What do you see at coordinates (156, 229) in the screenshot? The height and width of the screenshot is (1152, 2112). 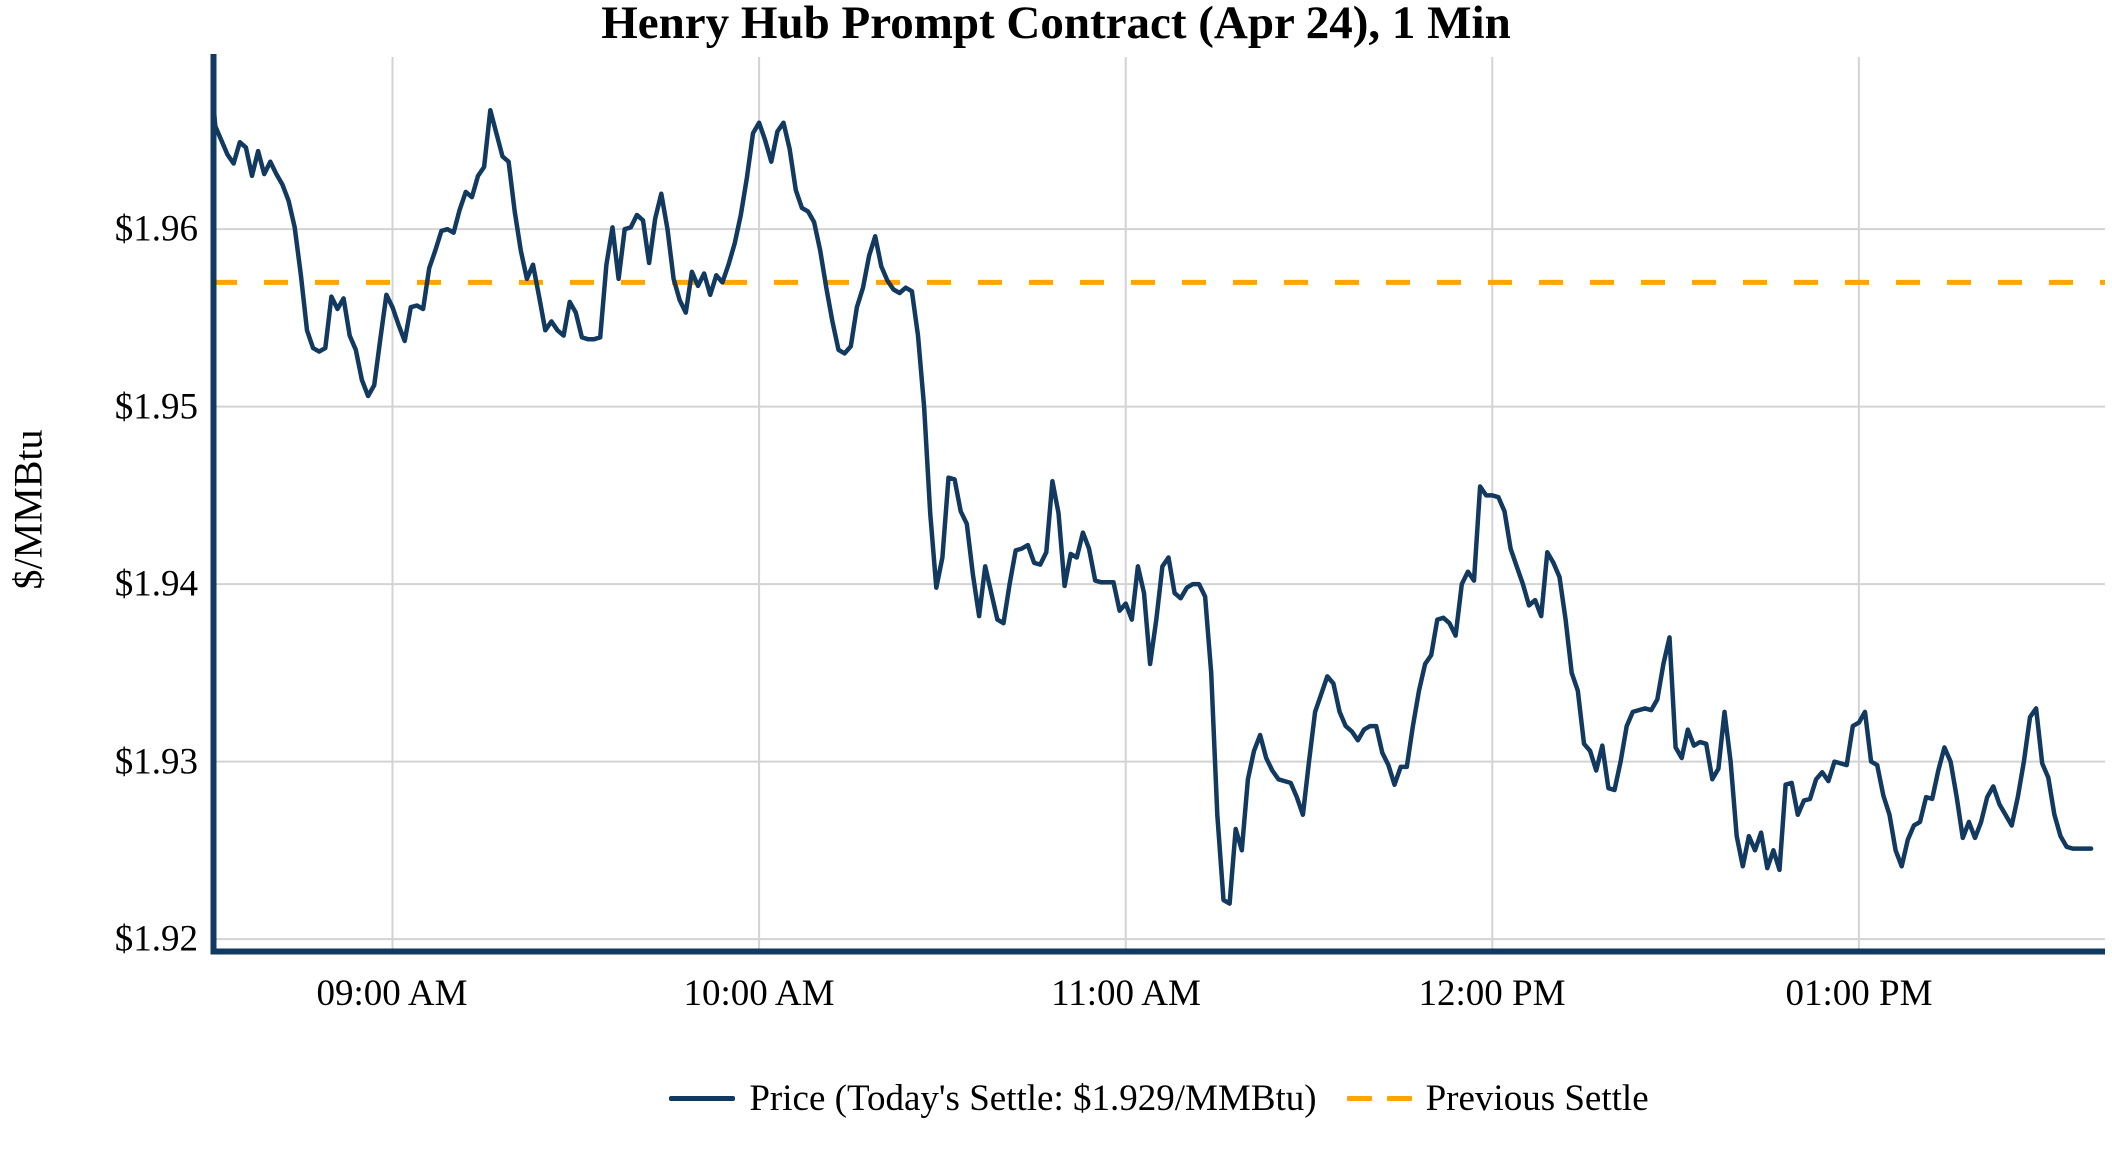 I see `y-tick-1.96: $1.96` at bounding box center [156, 229].